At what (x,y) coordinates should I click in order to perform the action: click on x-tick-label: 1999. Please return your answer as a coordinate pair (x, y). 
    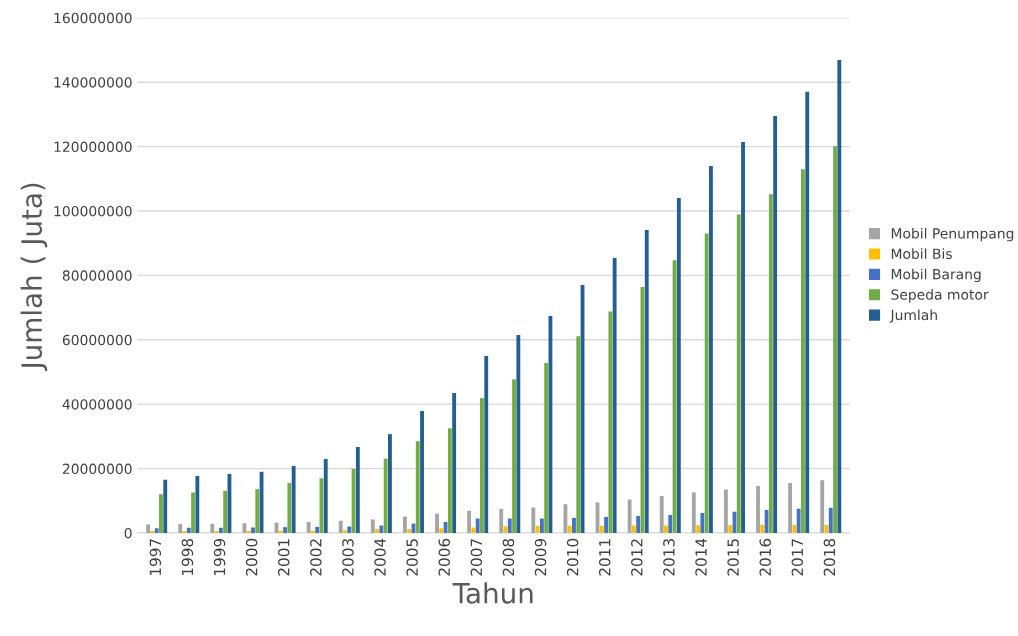
    Looking at the image, I should click on (219, 557).